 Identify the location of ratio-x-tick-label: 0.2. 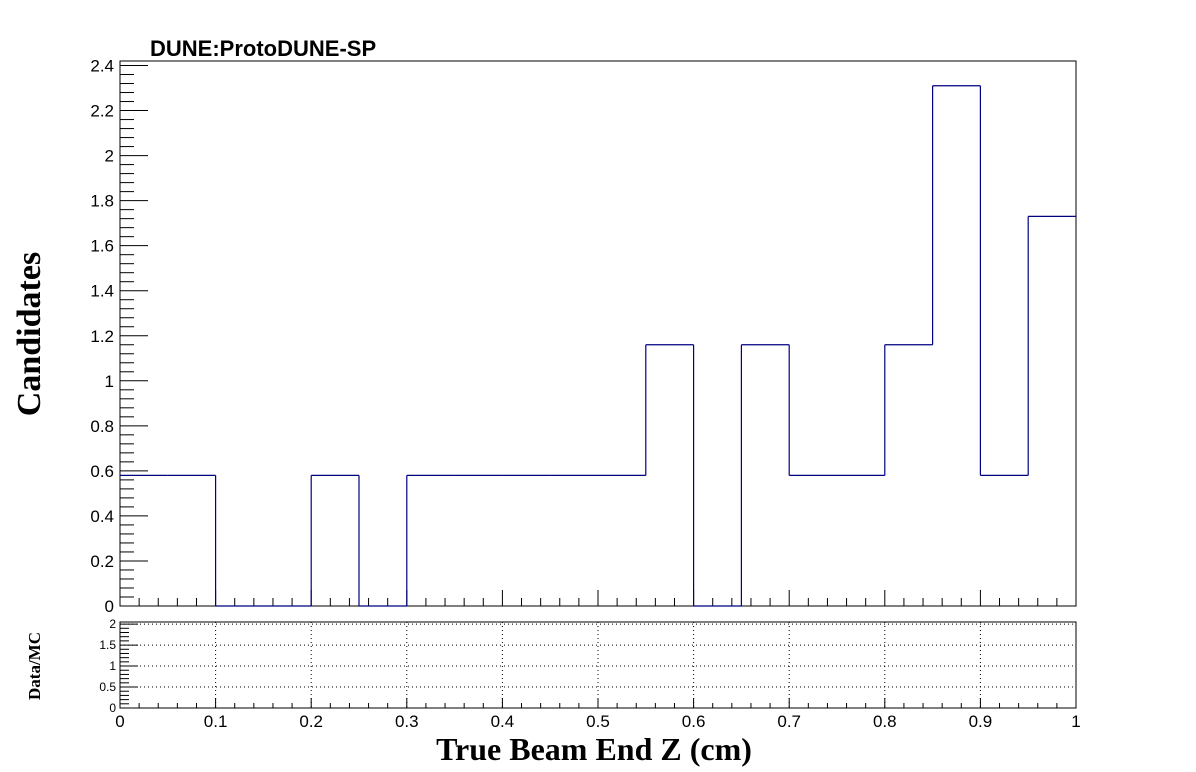
(311, 721).